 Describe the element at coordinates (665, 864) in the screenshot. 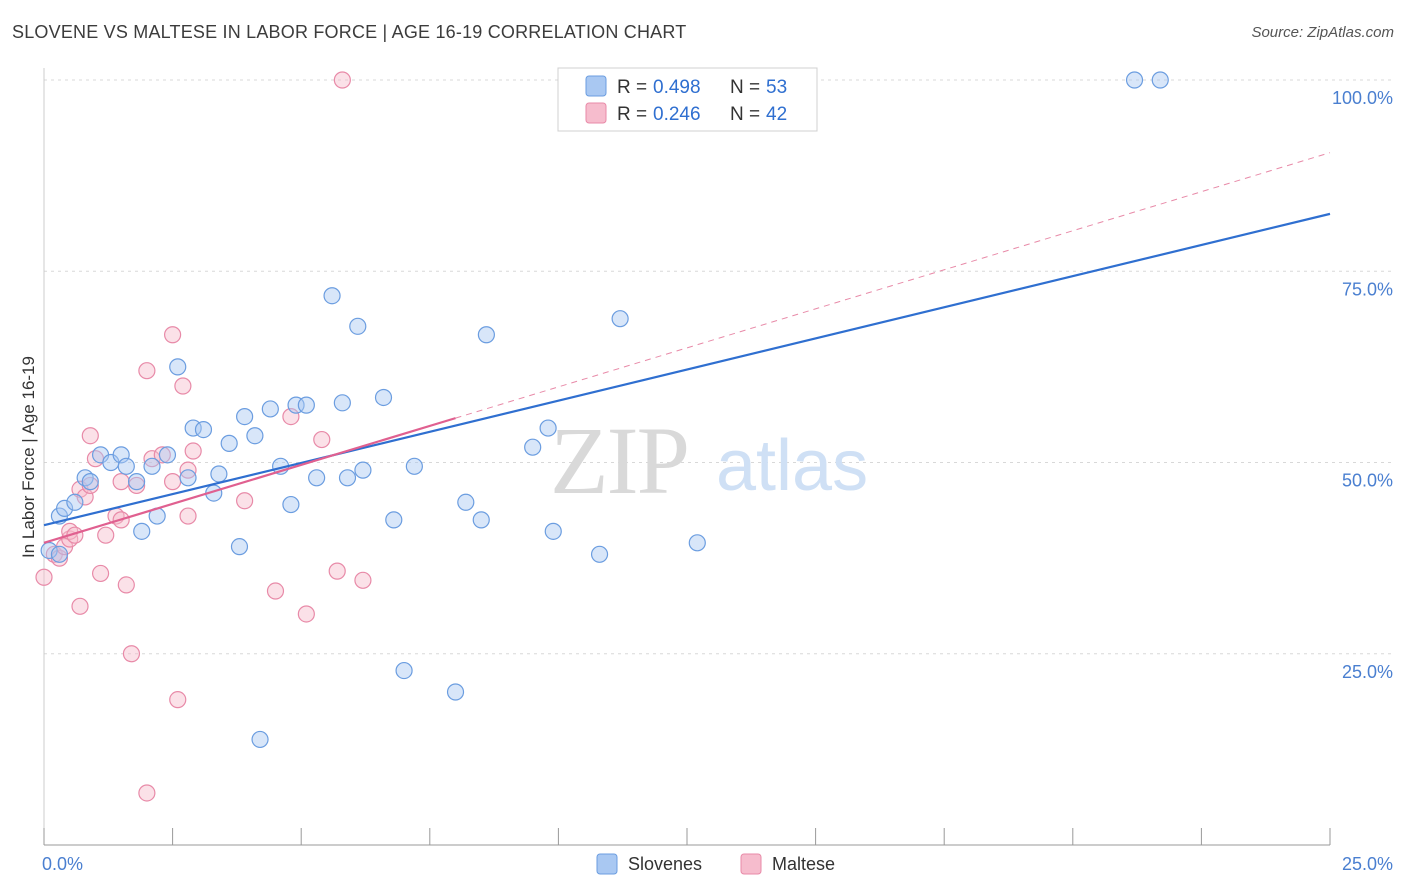

I see `bottom-legend-label-slovenes: Slovenes` at that location.